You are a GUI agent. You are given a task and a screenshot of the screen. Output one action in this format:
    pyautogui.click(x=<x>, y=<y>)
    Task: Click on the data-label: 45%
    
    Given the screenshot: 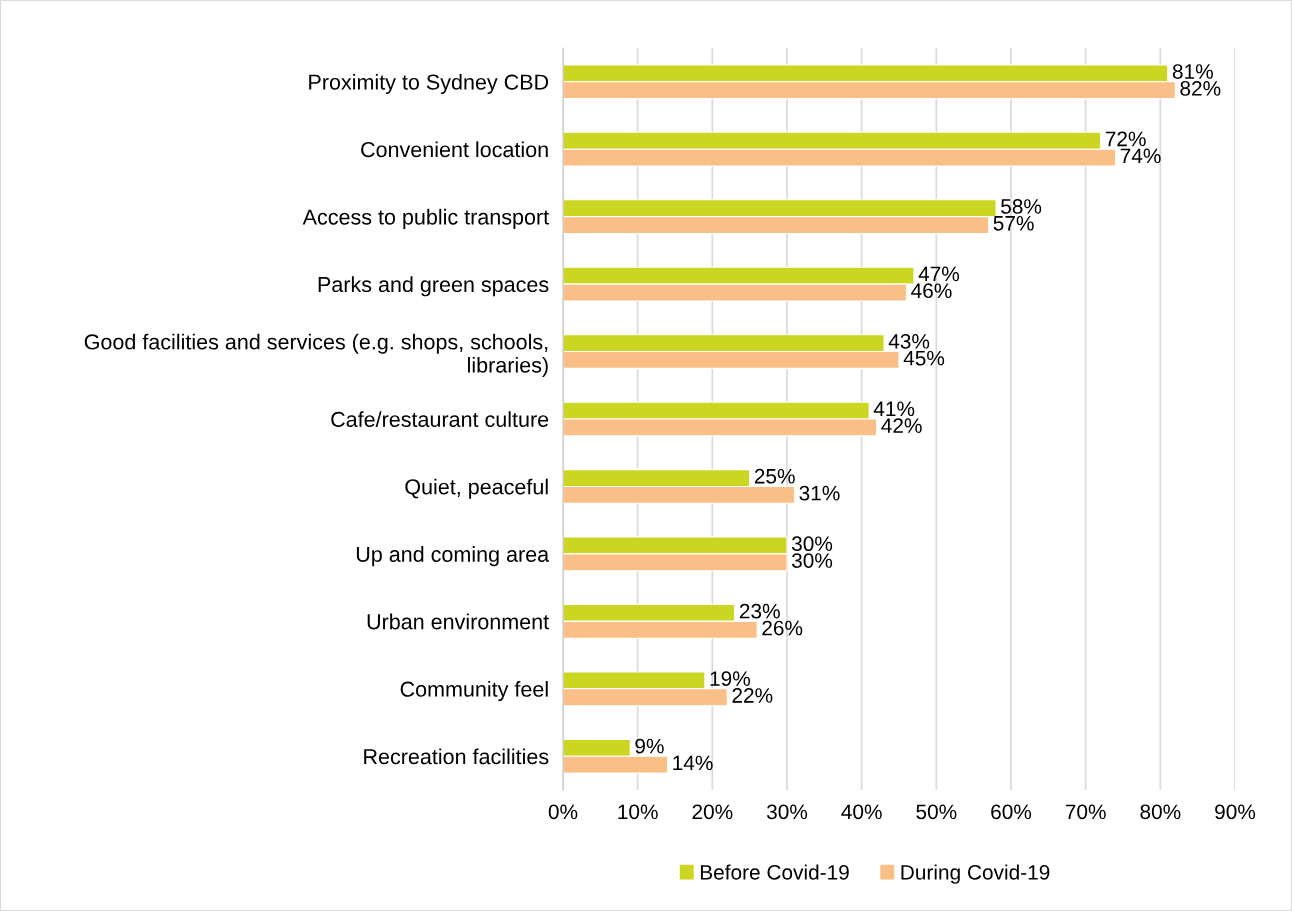 What is the action you would take?
    pyautogui.click(x=924, y=358)
    